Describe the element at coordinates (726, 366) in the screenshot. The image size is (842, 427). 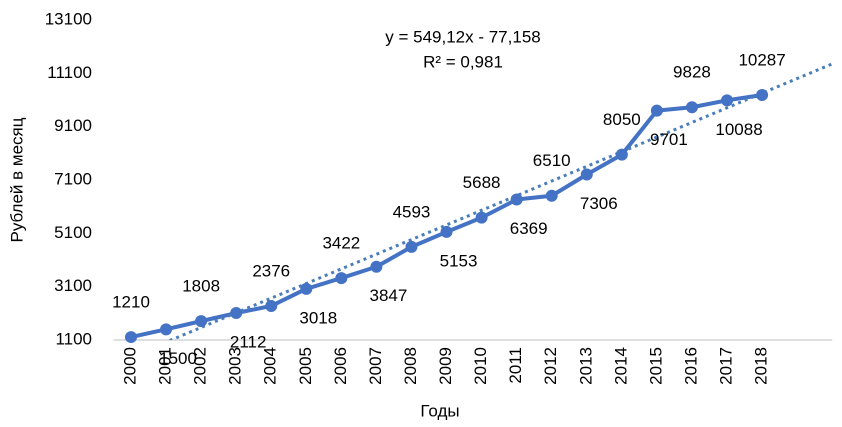
I see `x-tick-label: 2017` at that location.